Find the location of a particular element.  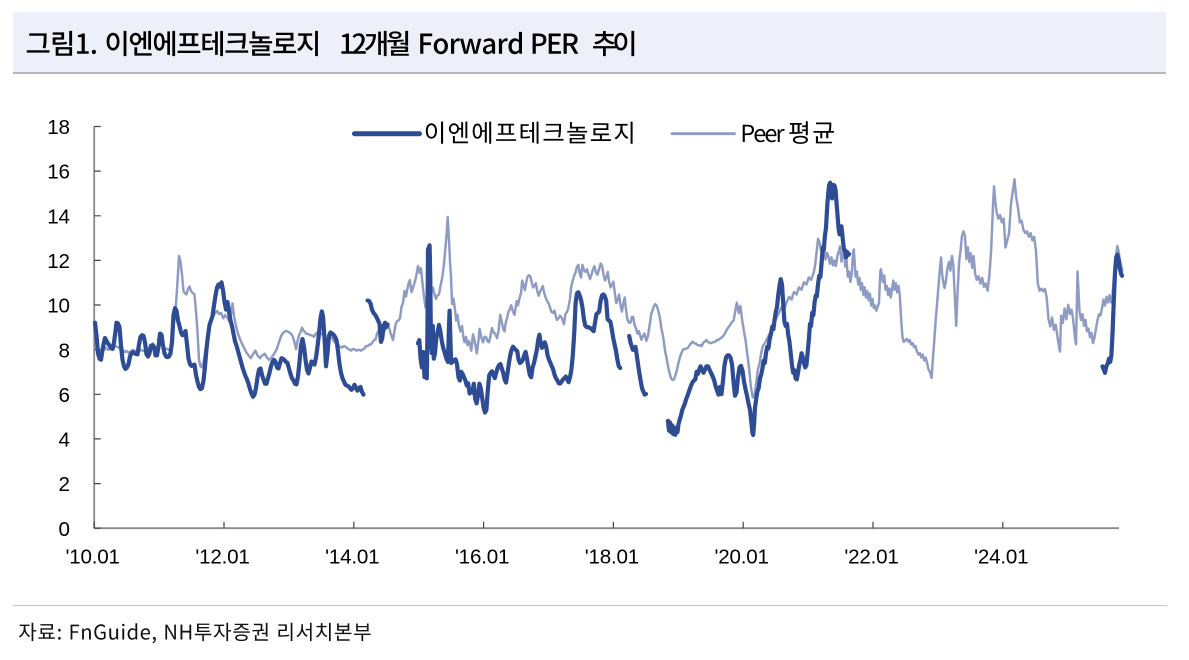

svg-text: 2 is located at coordinates (64, 484).